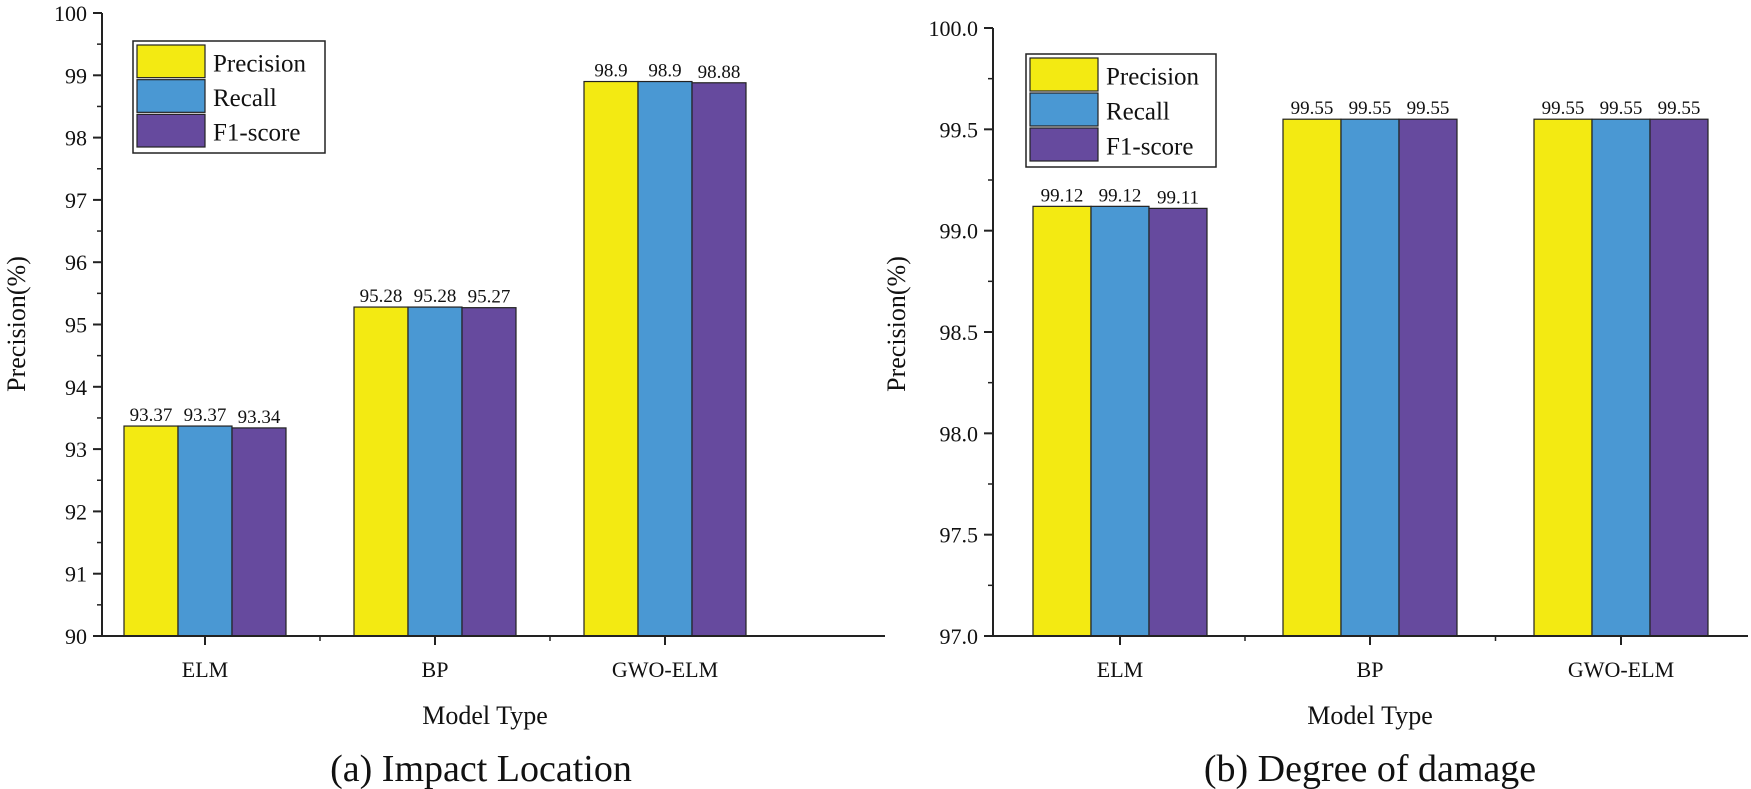 This screenshot has height=789, width=1751. I want to click on y-tick-label: 98, so click(76, 138).